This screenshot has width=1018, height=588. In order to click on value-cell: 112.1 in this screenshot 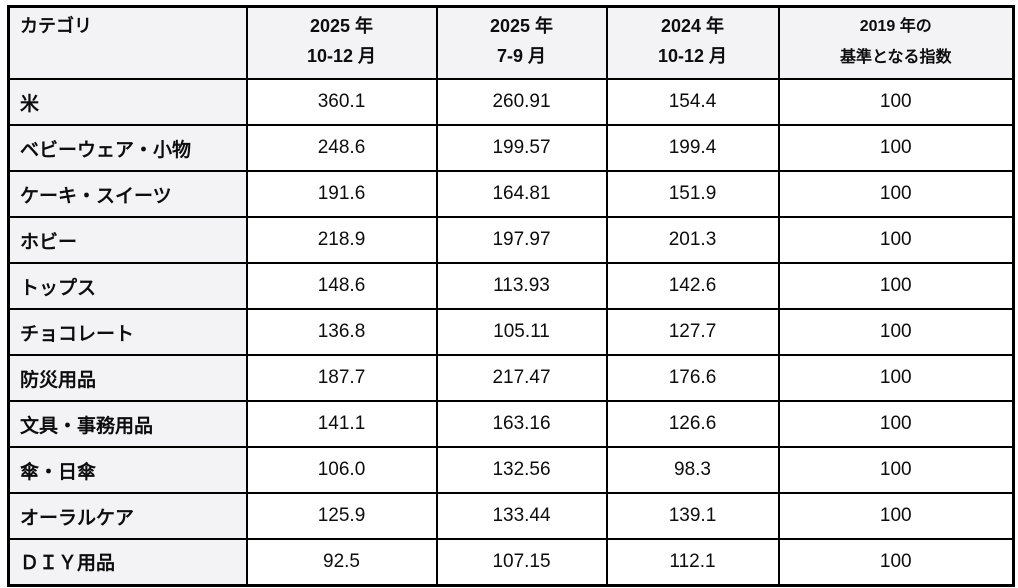, I will do `click(692, 562)`.